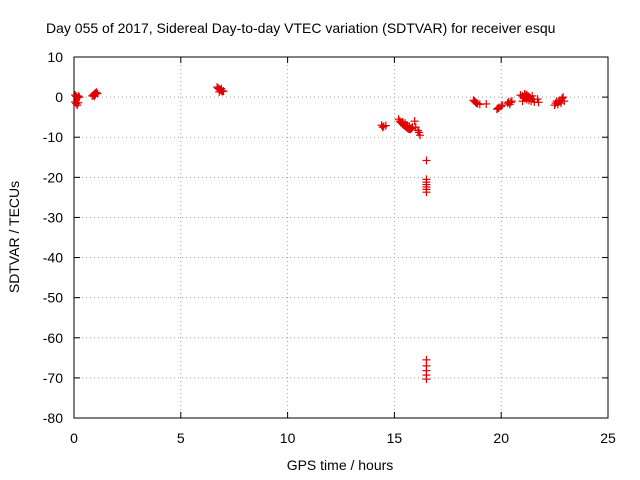 The height and width of the screenshot is (480, 640). I want to click on y-tick-label: 0, so click(59, 97).